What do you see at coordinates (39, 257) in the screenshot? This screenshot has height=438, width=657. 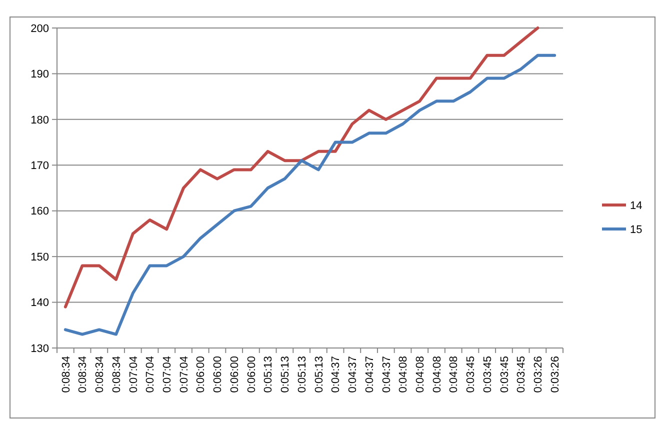 I see `y-tick-label: 150` at bounding box center [39, 257].